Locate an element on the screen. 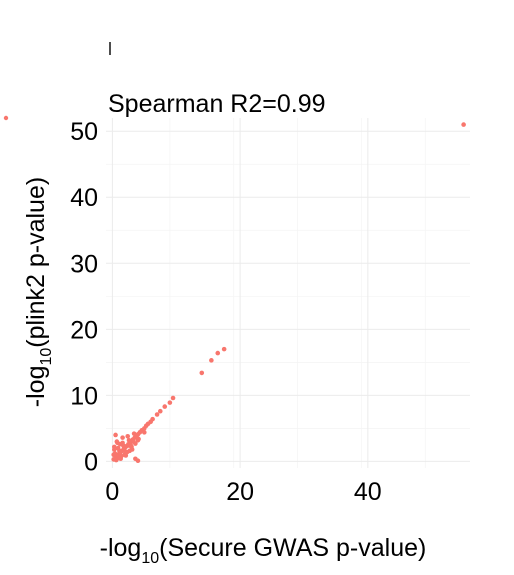  x-axis-title: -log10(Secure GWAS p-value) is located at coordinates (263, 550).